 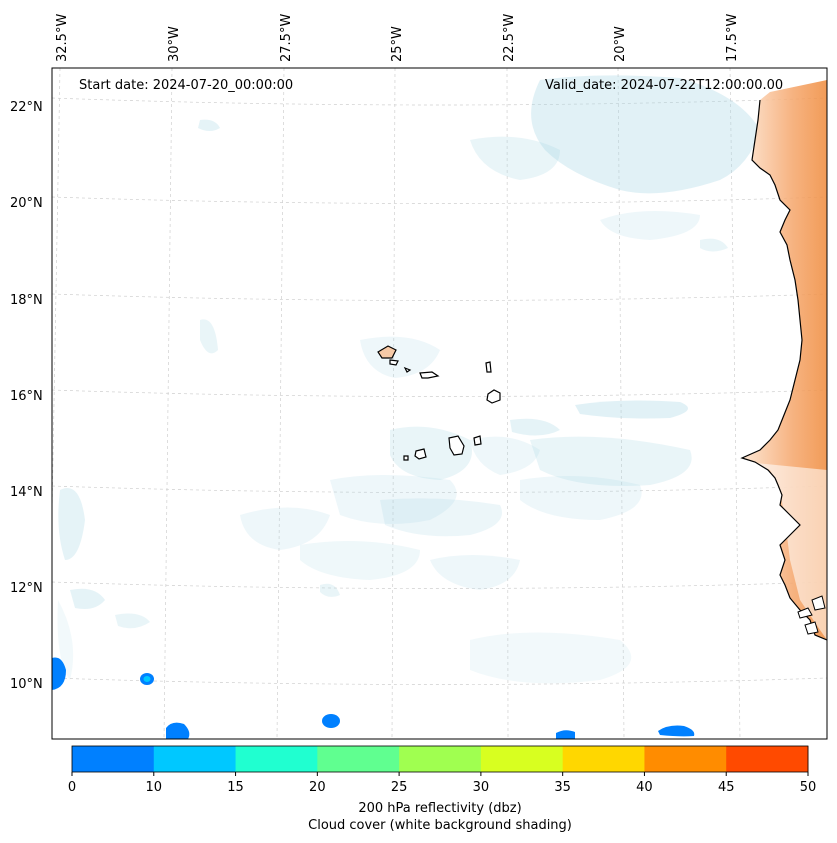 I want to click on latitude-labels: 22°N 20°N 18°N 16°N 14°N 12°N 10°N, so click(x=26, y=396).